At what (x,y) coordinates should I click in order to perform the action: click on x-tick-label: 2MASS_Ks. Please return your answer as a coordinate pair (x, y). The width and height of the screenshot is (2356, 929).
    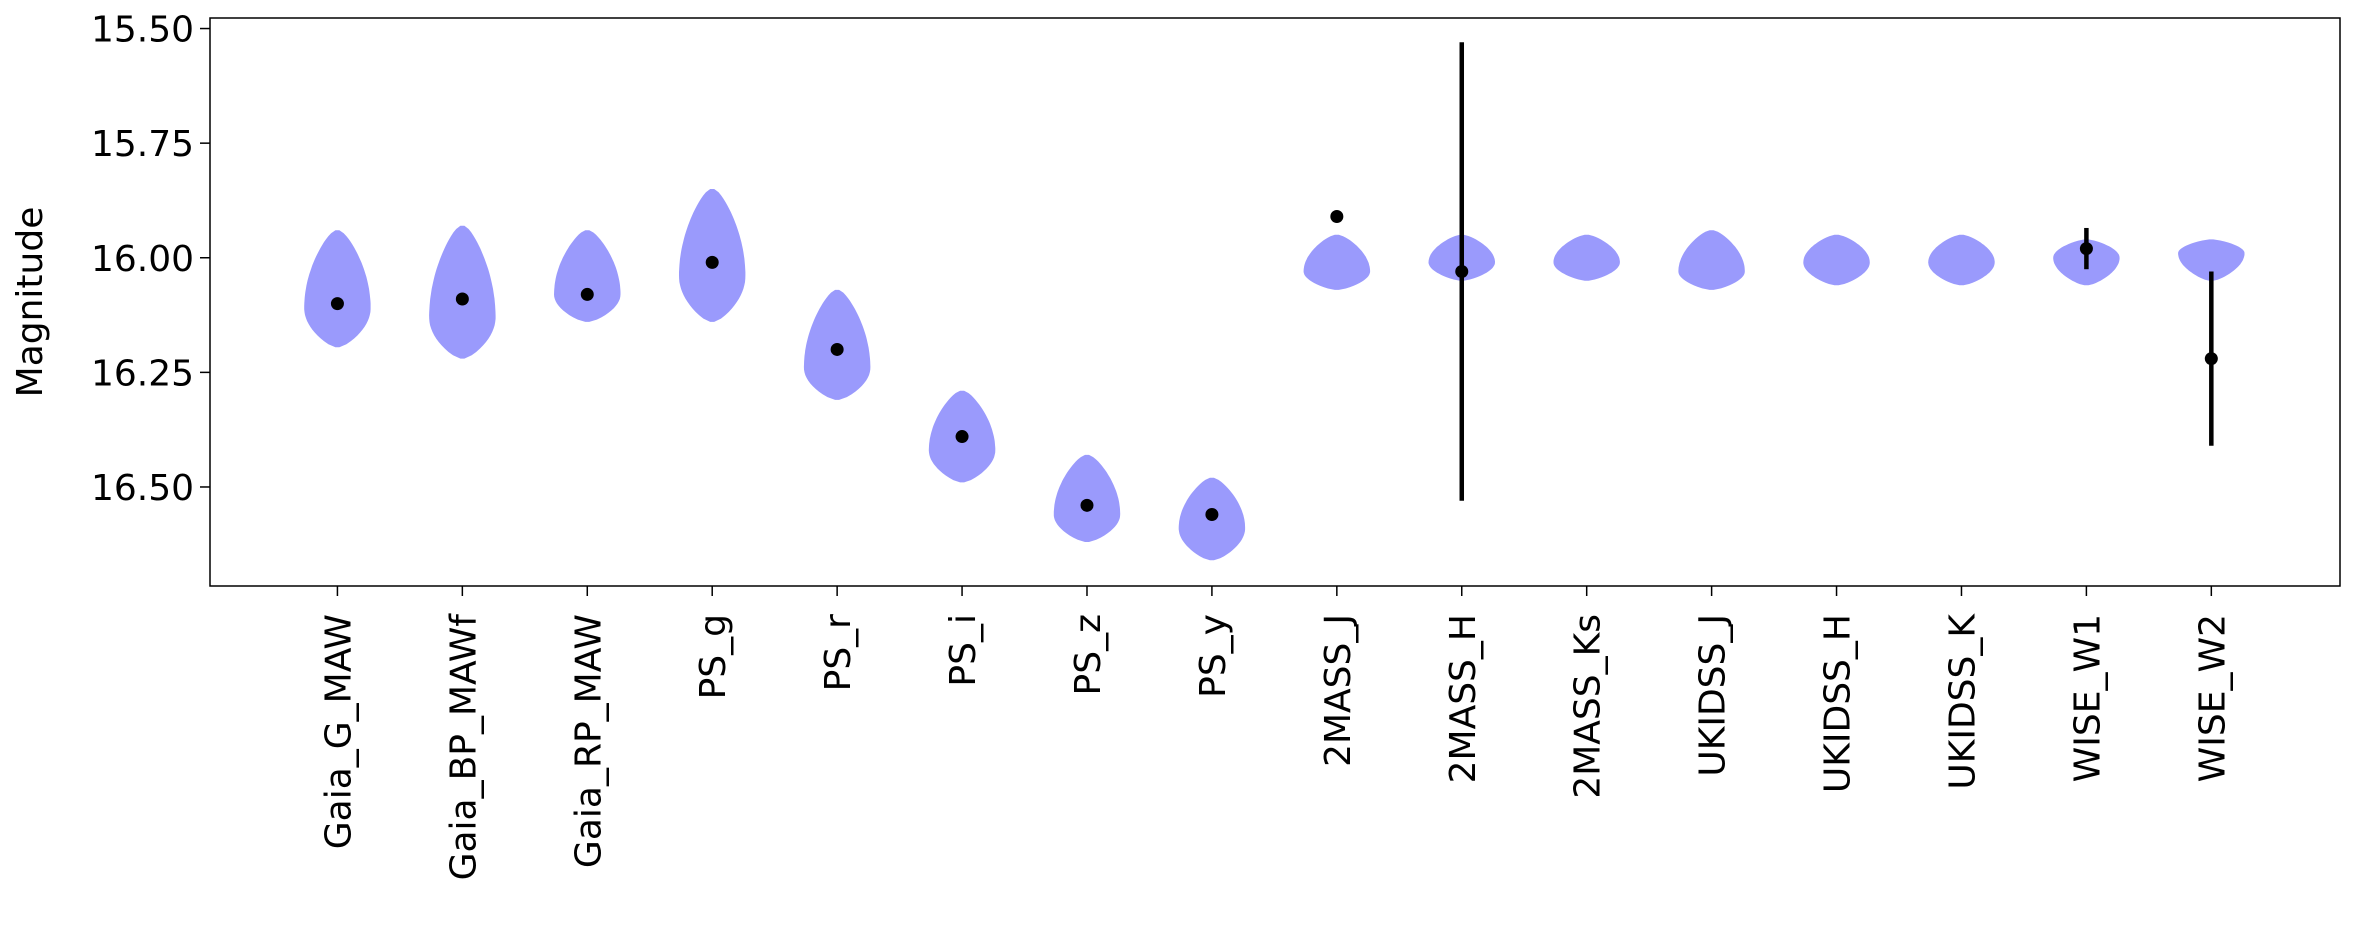
    Looking at the image, I should click on (1588, 706).